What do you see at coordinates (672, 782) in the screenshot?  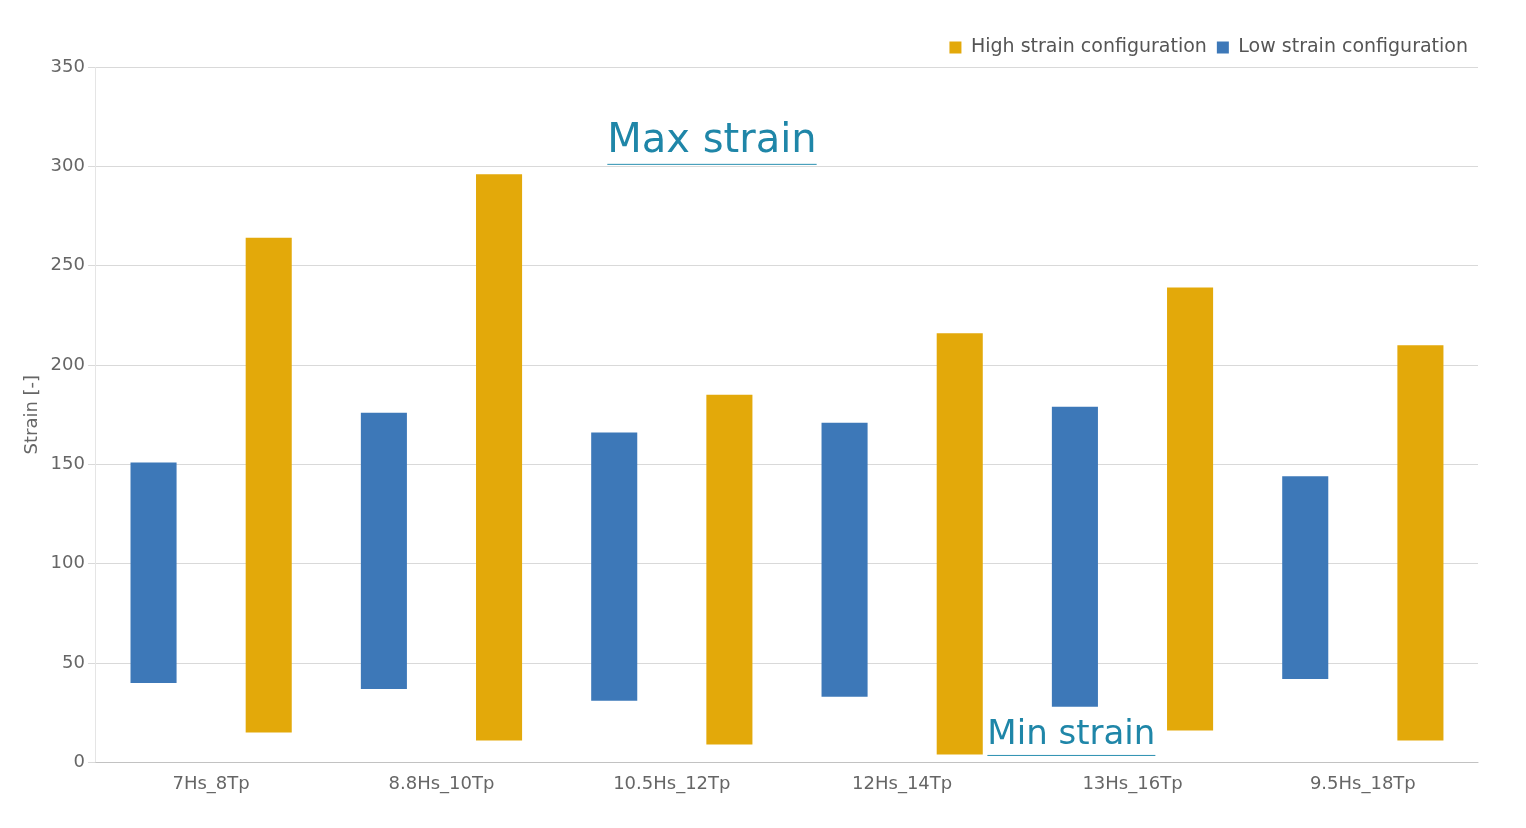 I see `x-tick-label: 10.5Hs_12Tp` at bounding box center [672, 782].